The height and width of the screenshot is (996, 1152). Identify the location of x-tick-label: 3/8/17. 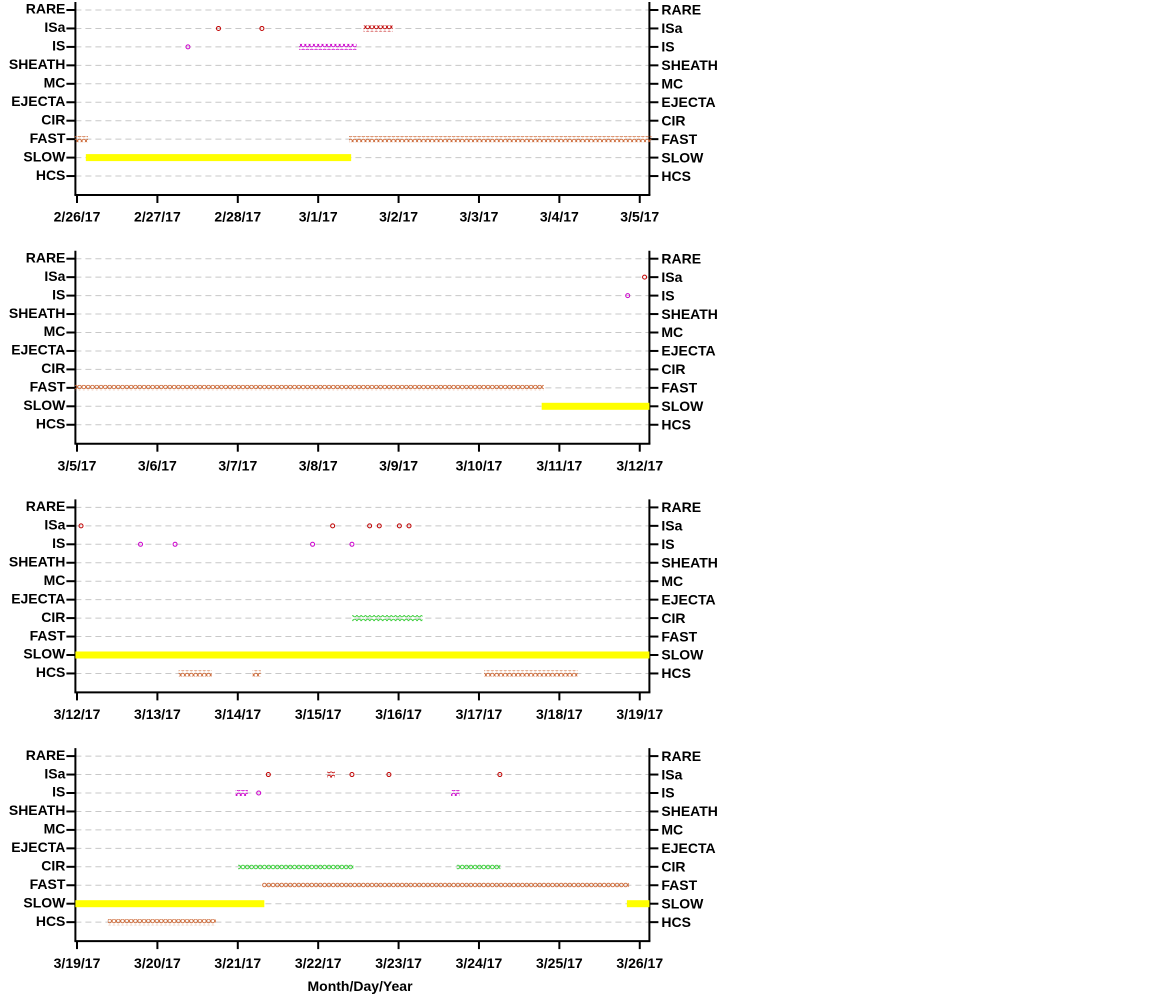
(318, 465).